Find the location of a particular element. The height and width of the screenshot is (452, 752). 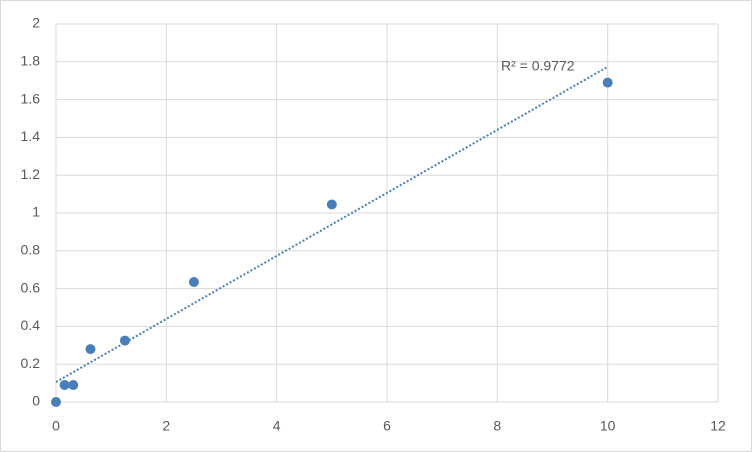

y-tick-label: 0.2 is located at coordinates (31, 363).